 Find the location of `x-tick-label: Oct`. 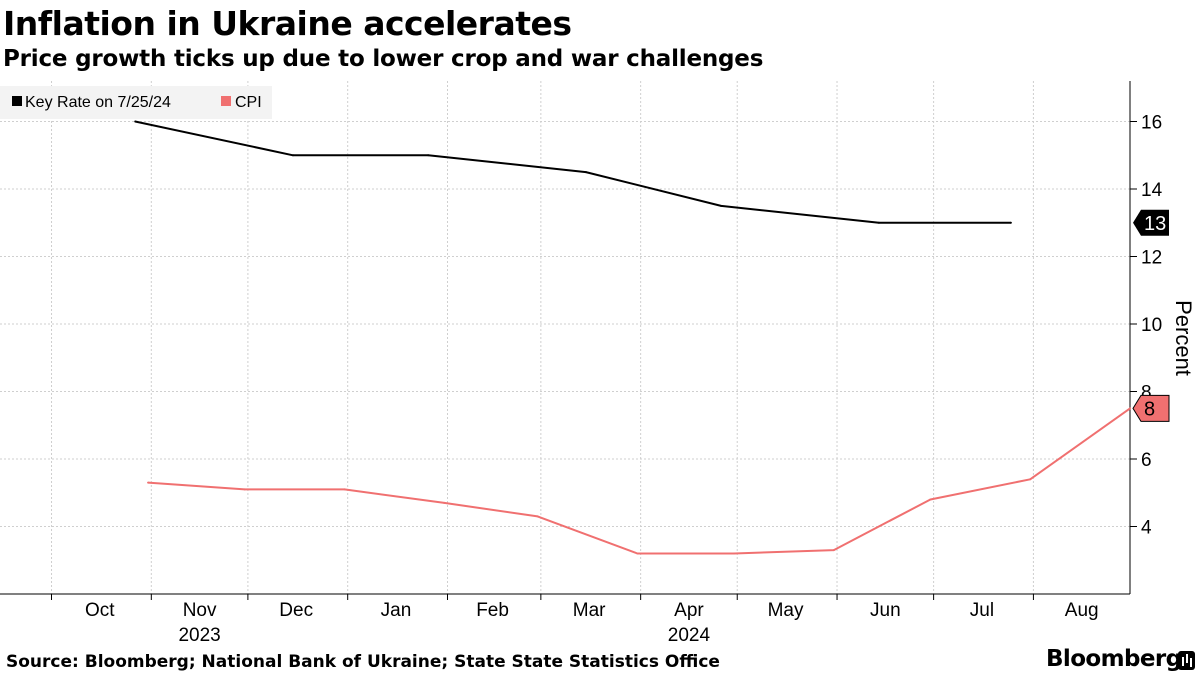

x-tick-label: Oct is located at coordinates (100, 610).